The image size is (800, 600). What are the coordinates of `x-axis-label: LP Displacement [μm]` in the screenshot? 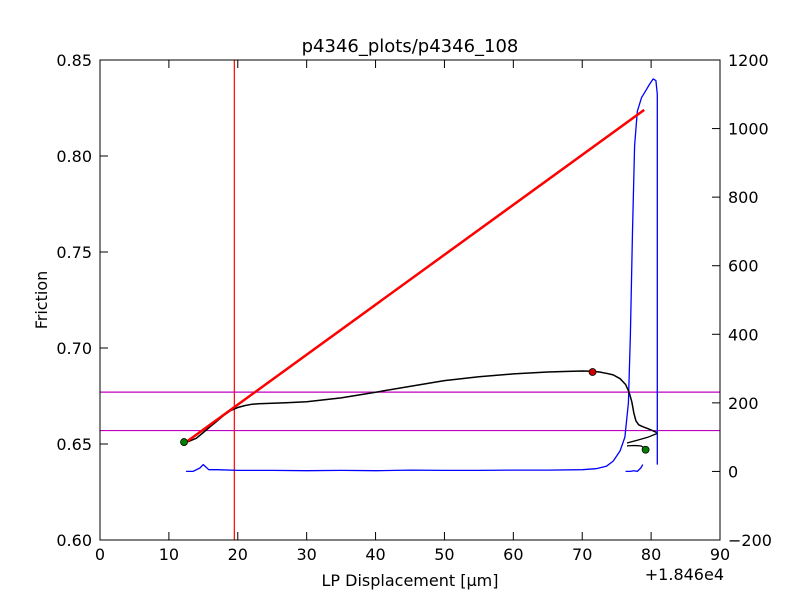 It's located at (410, 580).